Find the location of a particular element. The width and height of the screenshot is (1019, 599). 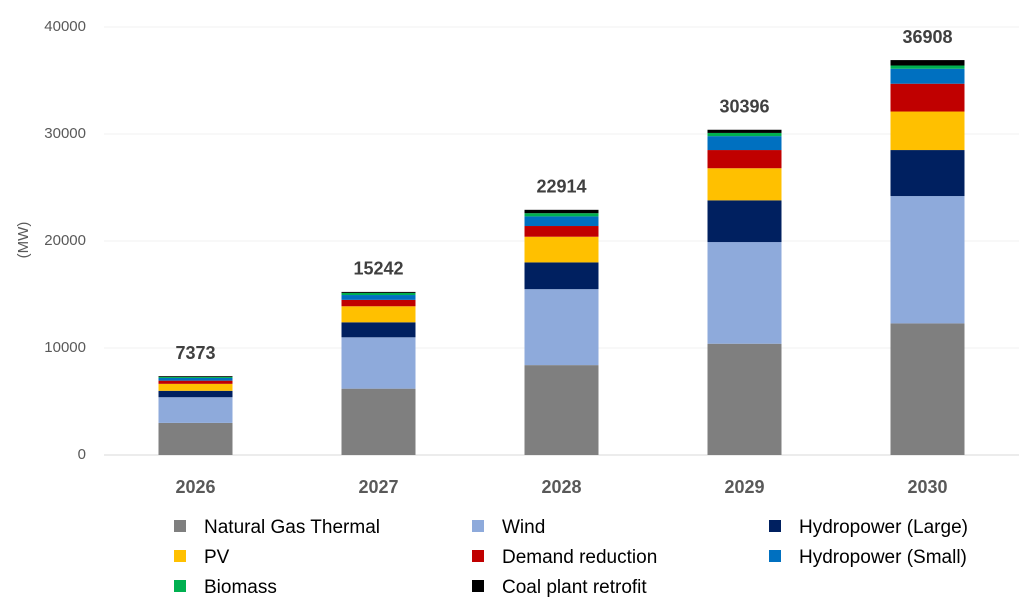

x-tick-label: 2026 is located at coordinates (195, 487).